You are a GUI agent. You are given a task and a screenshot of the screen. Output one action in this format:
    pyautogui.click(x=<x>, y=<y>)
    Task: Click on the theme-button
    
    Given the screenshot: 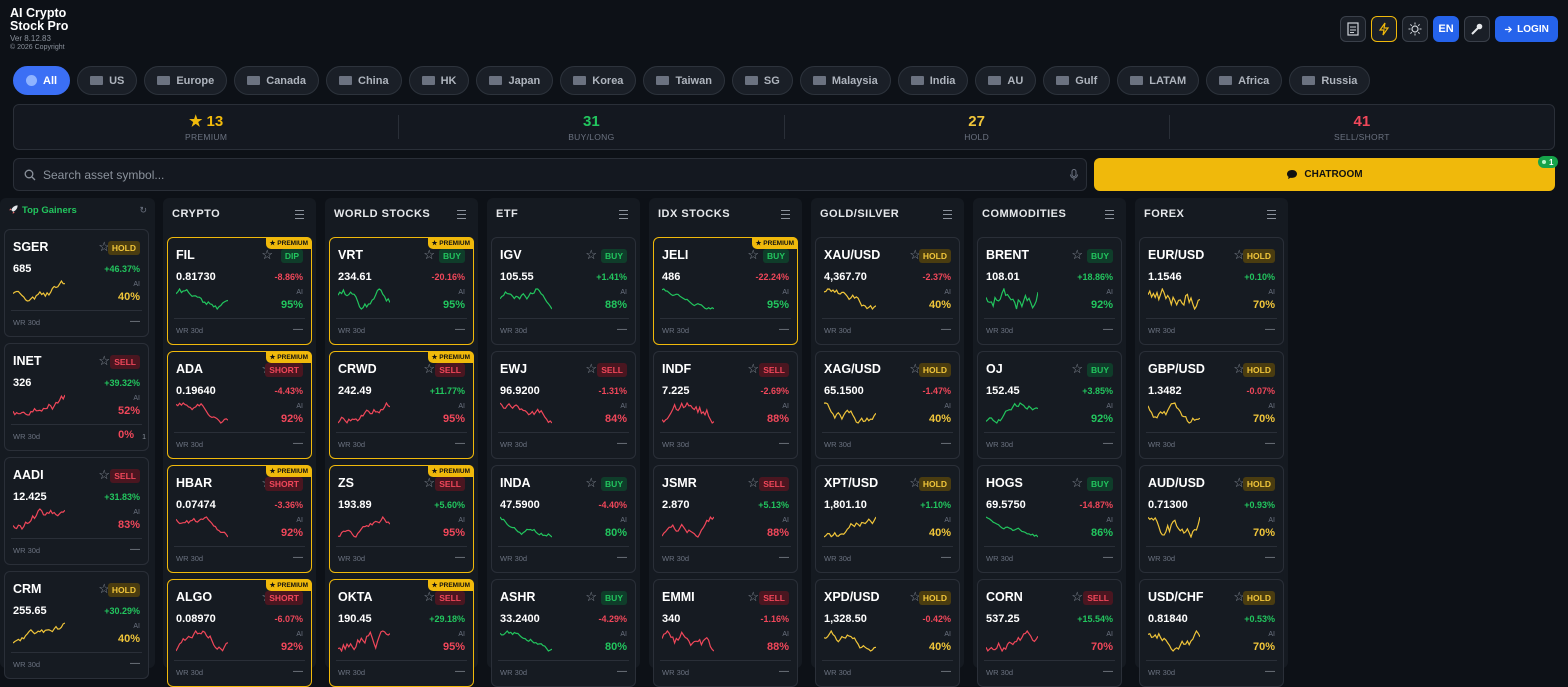 What is the action you would take?
    pyautogui.click(x=1415, y=29)
    